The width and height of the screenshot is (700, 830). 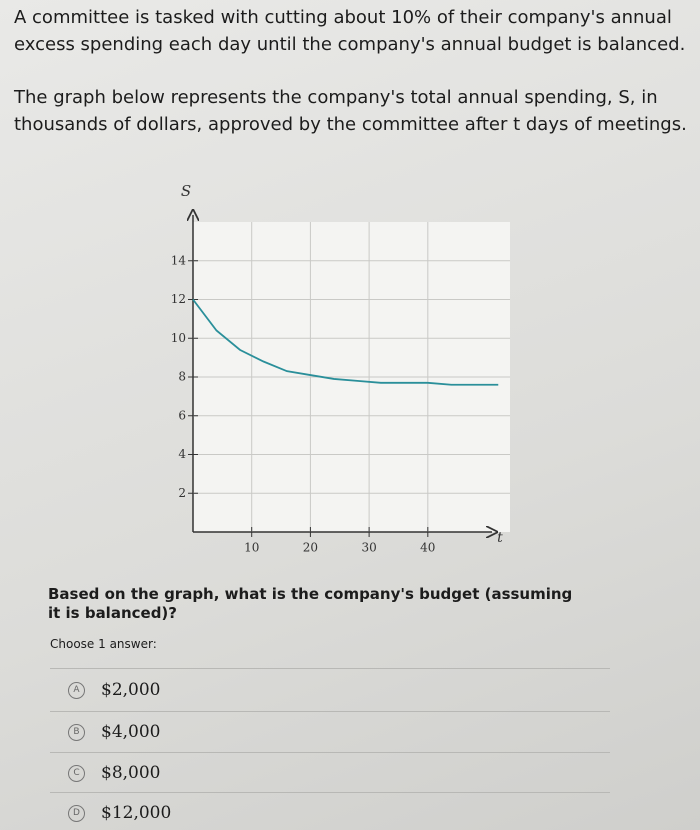 What do you see at coordinates (500, 538) in the screenshot?
I see `x-axis-label: t` at bounding box center [500, 538].